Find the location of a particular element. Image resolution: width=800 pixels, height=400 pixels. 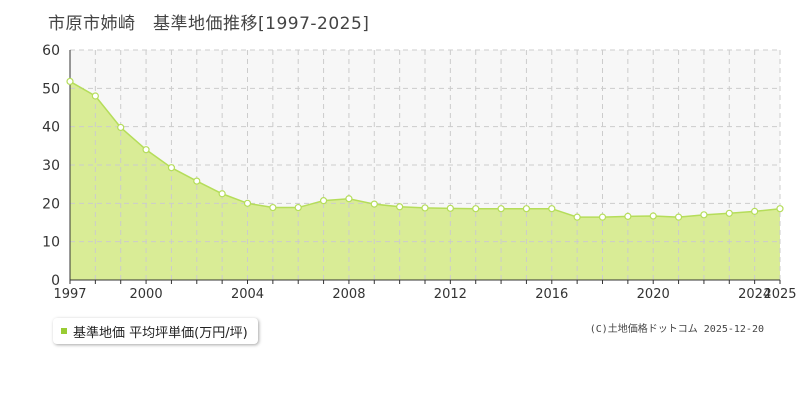

legend: 基準地価 平均坪単価(万円/坪) is located at coordinates (155, 331).